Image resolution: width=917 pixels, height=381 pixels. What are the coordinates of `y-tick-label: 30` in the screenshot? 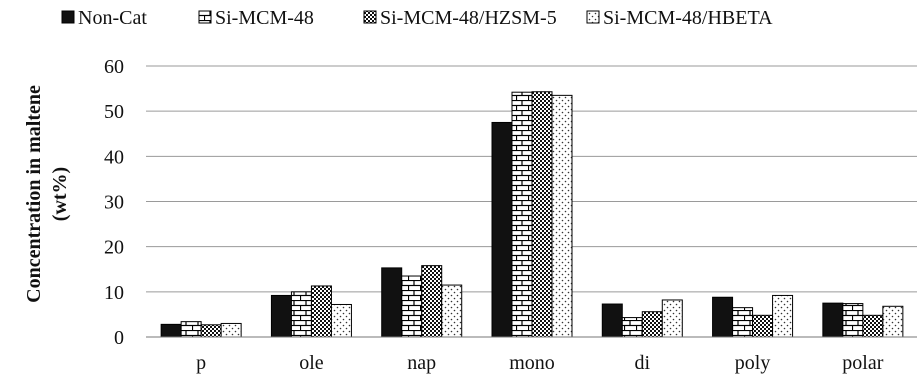 It's located at (114, 203).